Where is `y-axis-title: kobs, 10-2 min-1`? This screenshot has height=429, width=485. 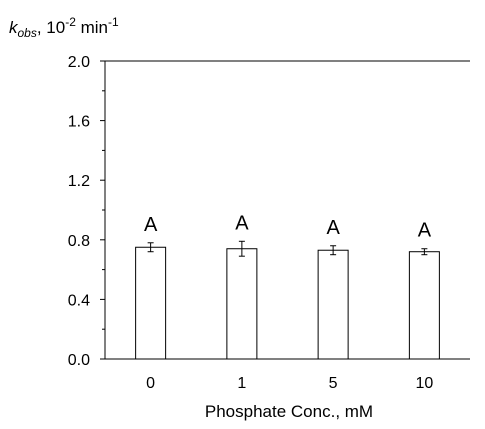
y-axis-title: kobs, 10-2 min-1 is located at coordinates (64, 27).